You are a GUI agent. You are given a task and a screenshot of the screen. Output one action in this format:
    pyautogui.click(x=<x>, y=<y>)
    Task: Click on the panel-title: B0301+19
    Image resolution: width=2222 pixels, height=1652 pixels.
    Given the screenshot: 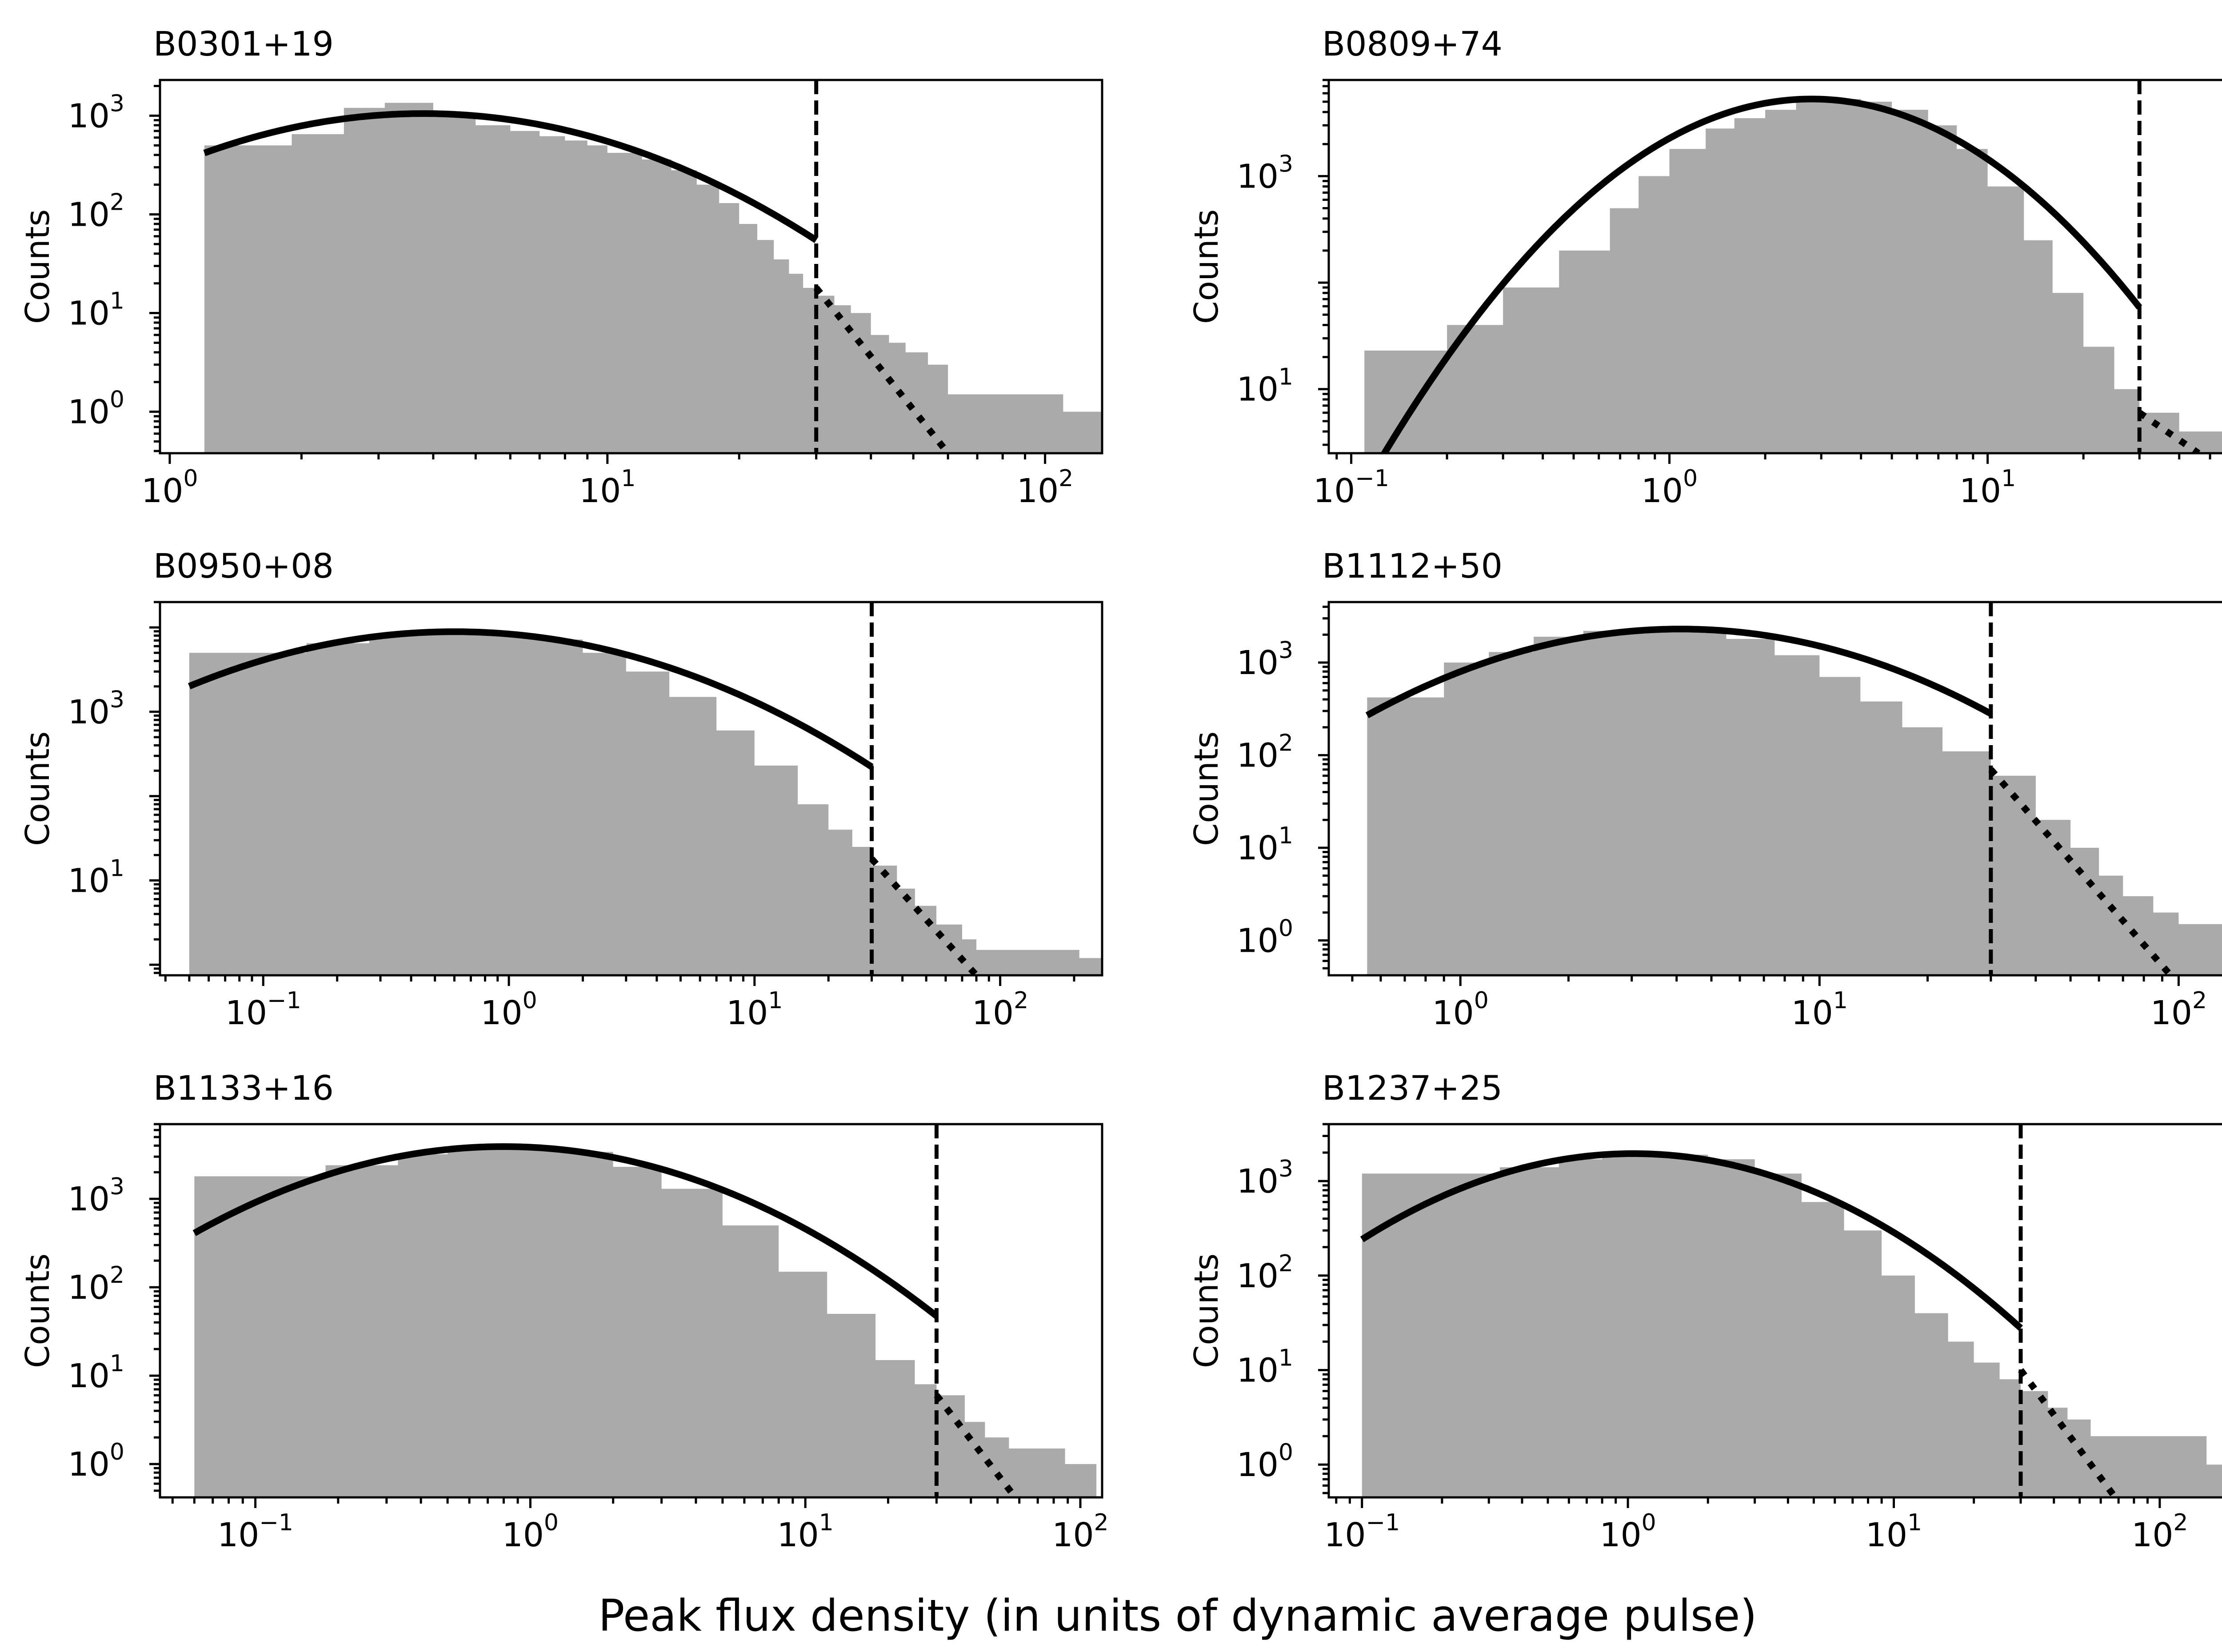 What is the action you would take?
    pyautogui.click(x=243, y=44)
    